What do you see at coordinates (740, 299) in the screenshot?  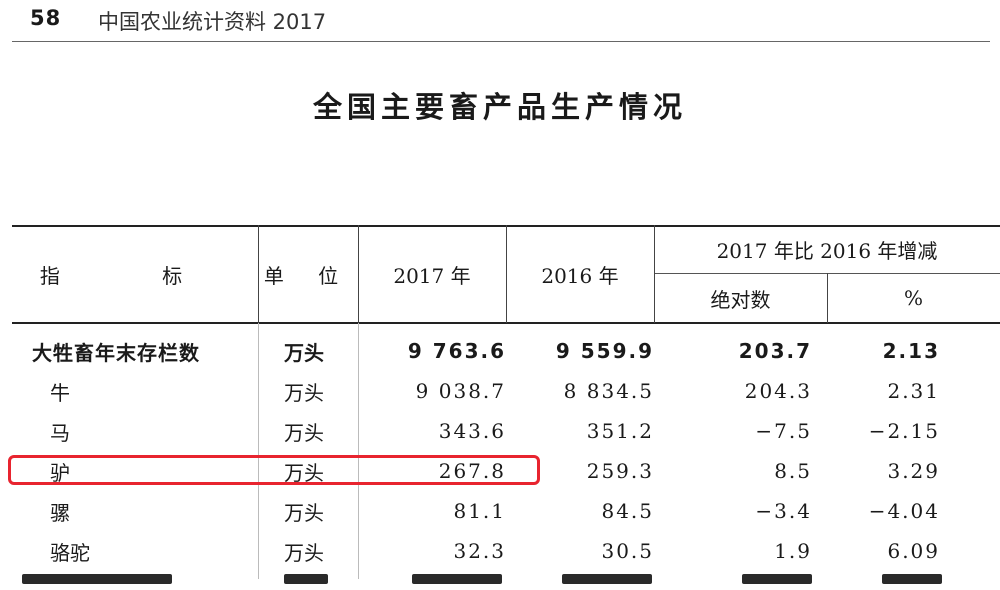 I see `col-header-absolute: 绝对数` at bounding box center [740, 299].